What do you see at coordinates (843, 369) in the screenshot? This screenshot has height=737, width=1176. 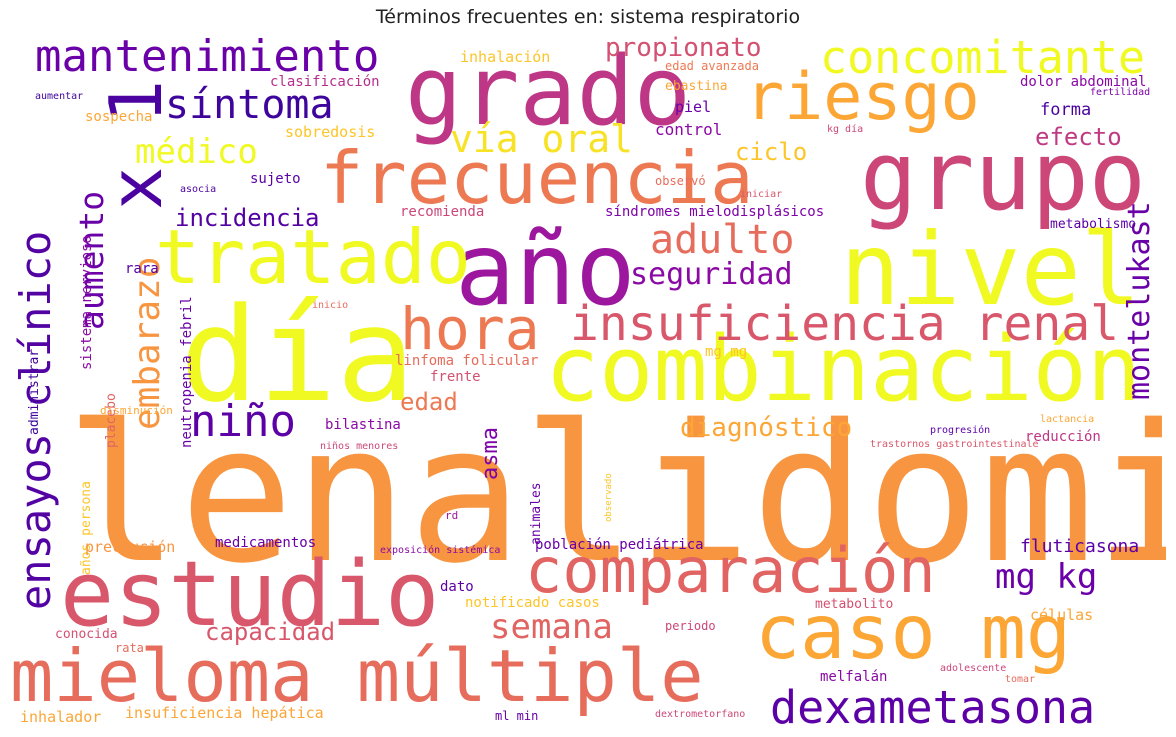 I see `word-combinacion: combinación` at bounding box center [843, 369].